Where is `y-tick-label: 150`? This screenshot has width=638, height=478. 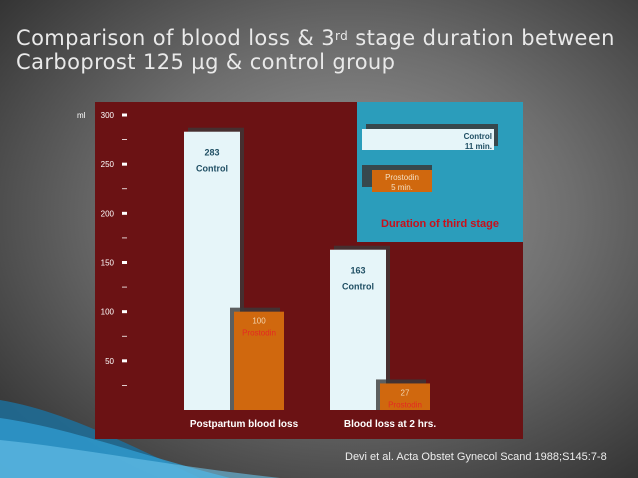 y-tick-label: 150 is located at coordinates (108, 263).